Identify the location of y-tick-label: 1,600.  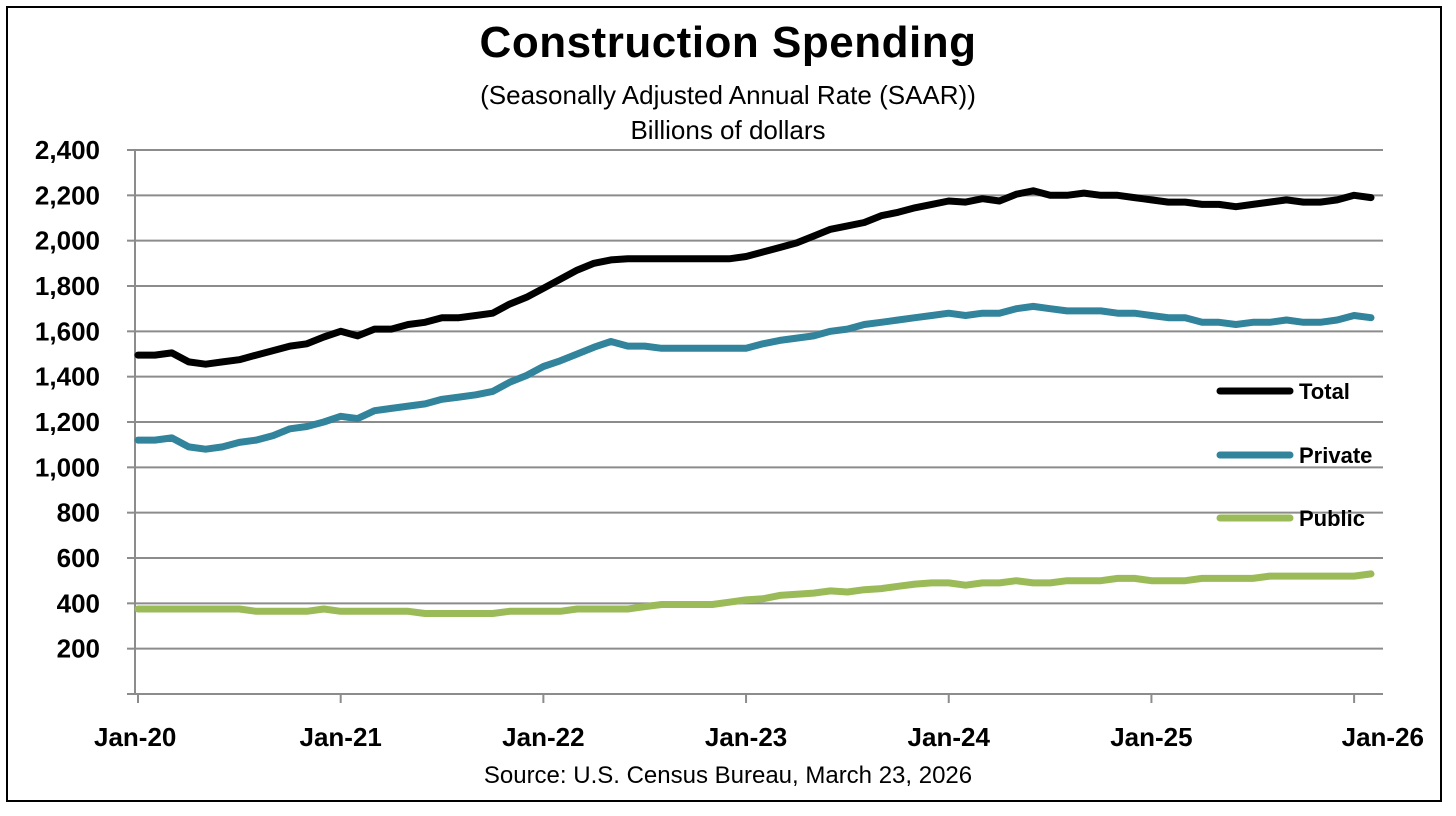
(67, 331).